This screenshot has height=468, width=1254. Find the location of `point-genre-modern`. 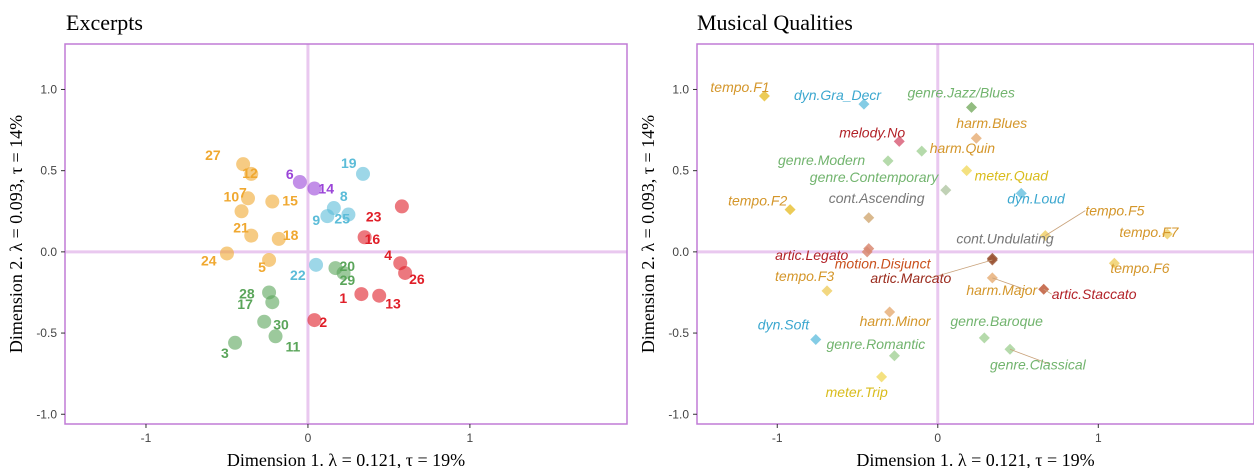

point-genre-modern is located at coordinates (888, 161).